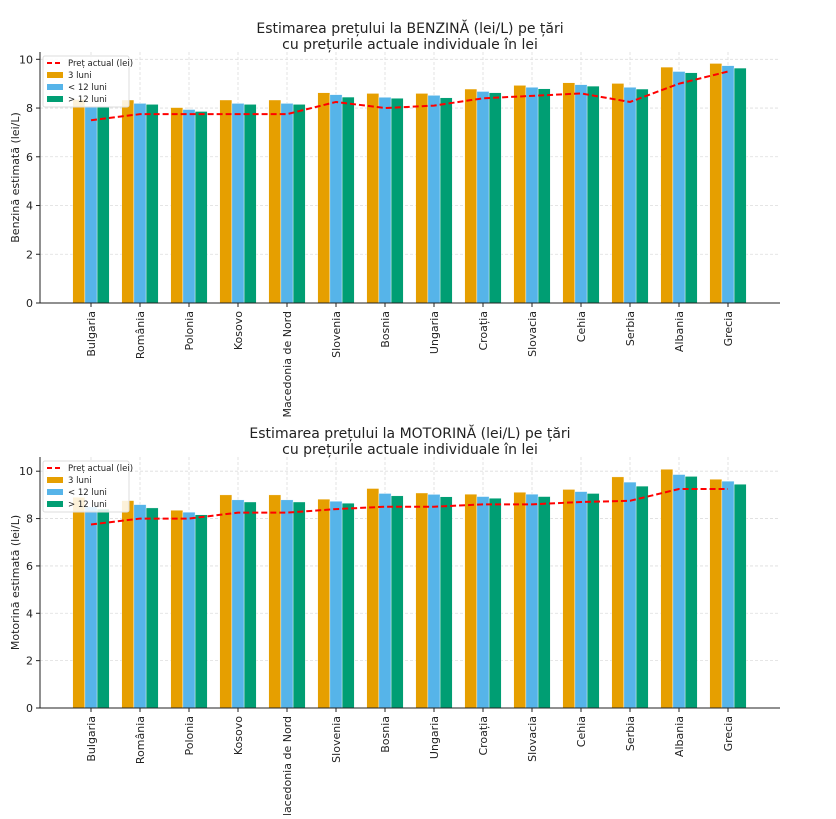 The height and width of the screenshot is (819, 836). What do you see at coordinates (29, 566) in the screenshot?
I see `y-tick-label: 6` at bounding box center [29, 566].